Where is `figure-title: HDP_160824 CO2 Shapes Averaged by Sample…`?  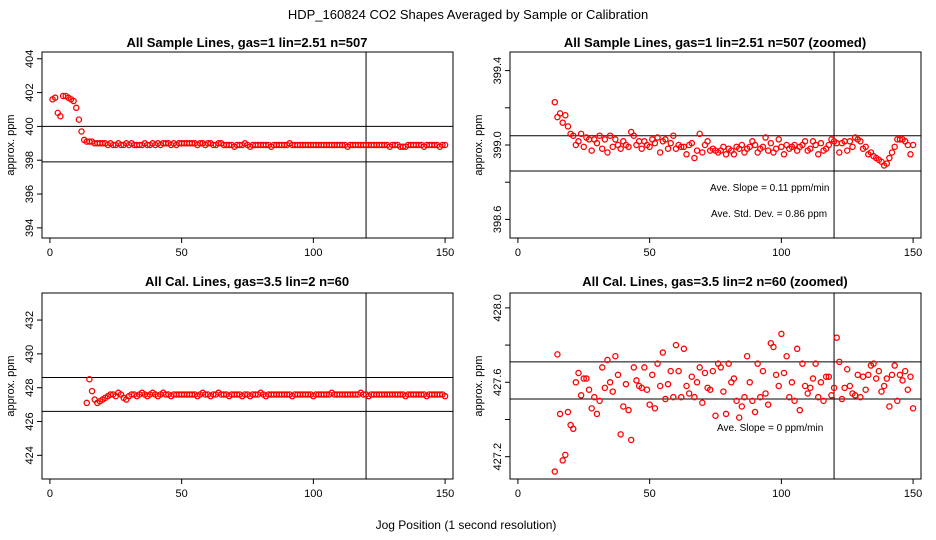 figure-title: HDP_160824 CO2 Shapes Averaged by Sample… is located at coordinates (468, 14).